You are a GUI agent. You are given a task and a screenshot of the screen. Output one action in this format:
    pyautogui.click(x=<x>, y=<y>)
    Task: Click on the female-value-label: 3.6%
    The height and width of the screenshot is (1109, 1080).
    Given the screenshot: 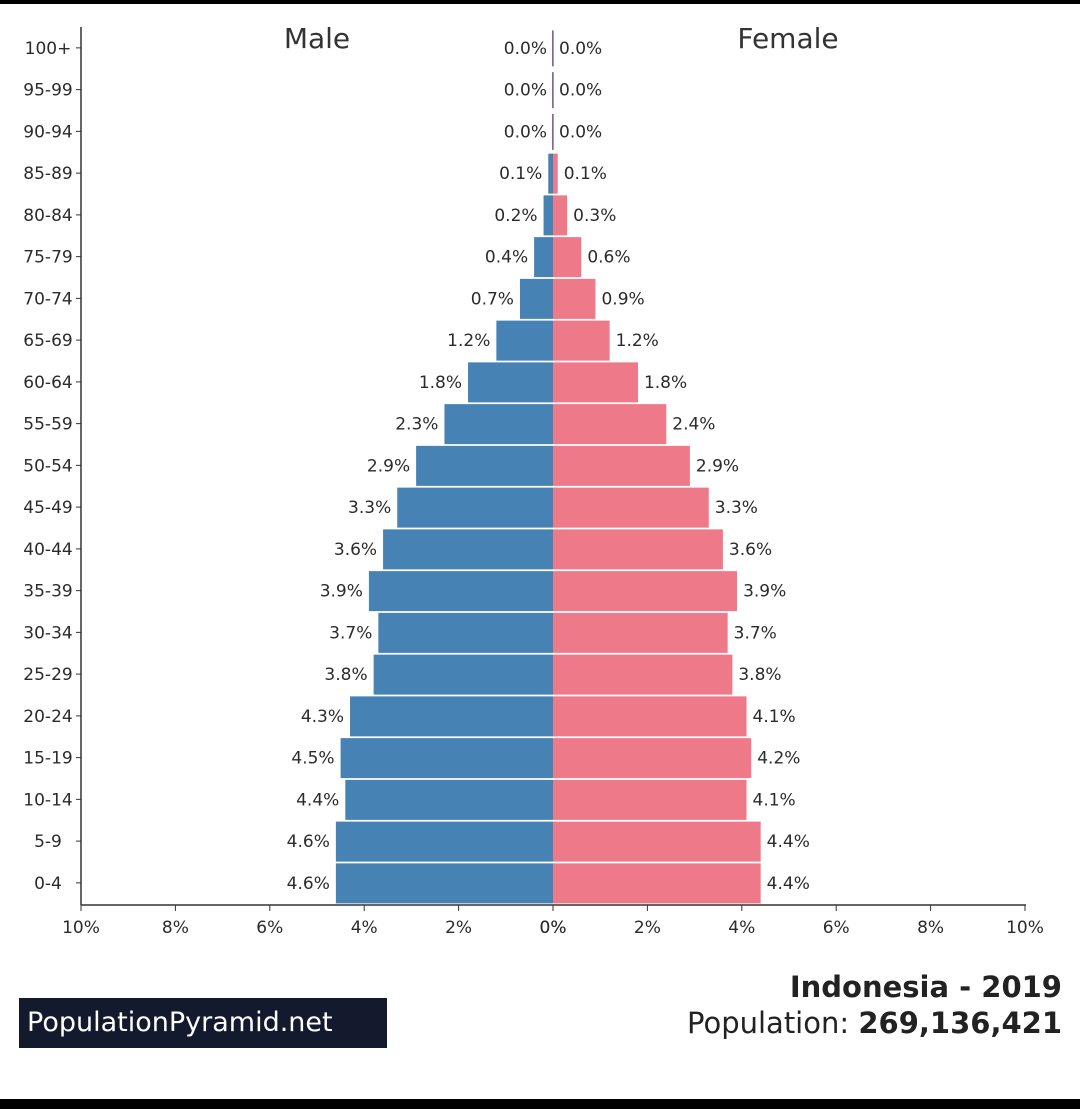 What is the action you would take?
    pyautogui.click(x=750, y=550)
    